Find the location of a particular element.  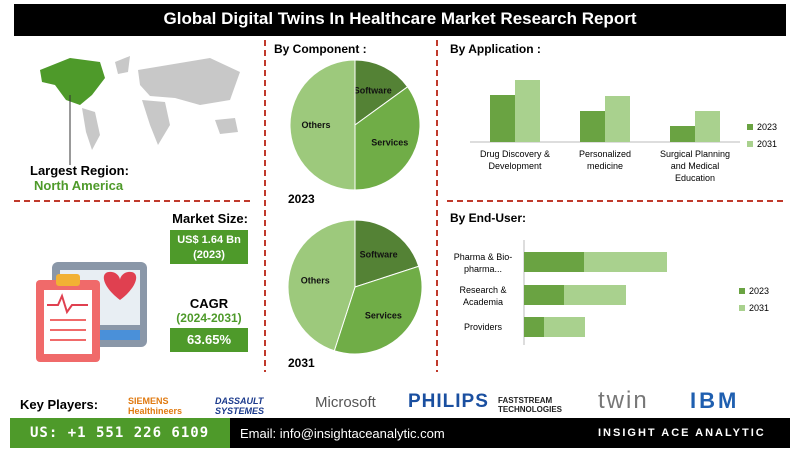

title-bar is located at coordinates (400, 20).